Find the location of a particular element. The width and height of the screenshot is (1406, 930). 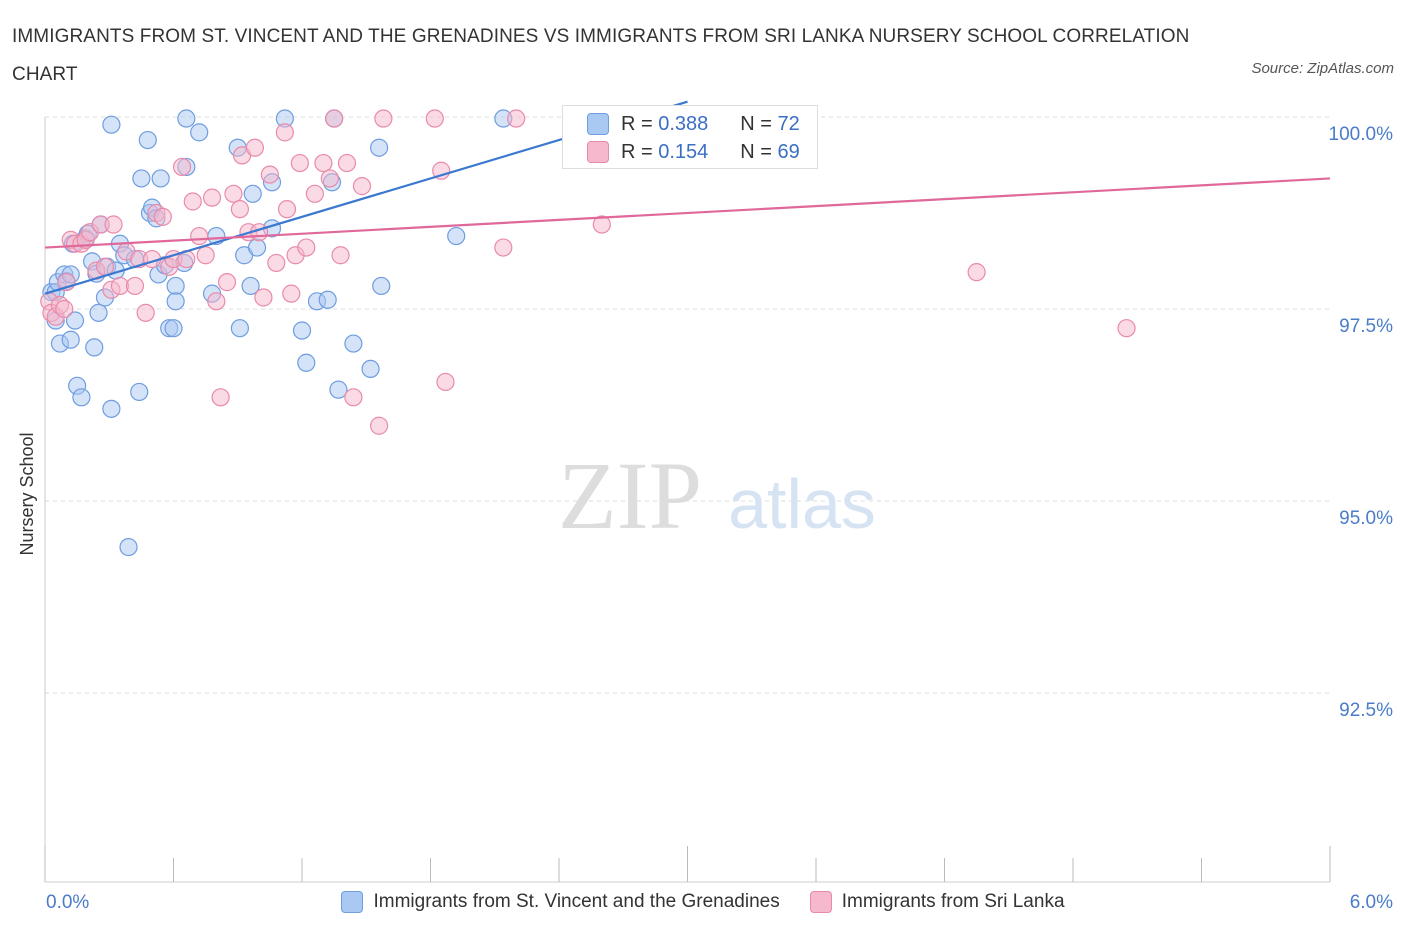

watermark: ZIP atlas is located at coordinates (717, 495).